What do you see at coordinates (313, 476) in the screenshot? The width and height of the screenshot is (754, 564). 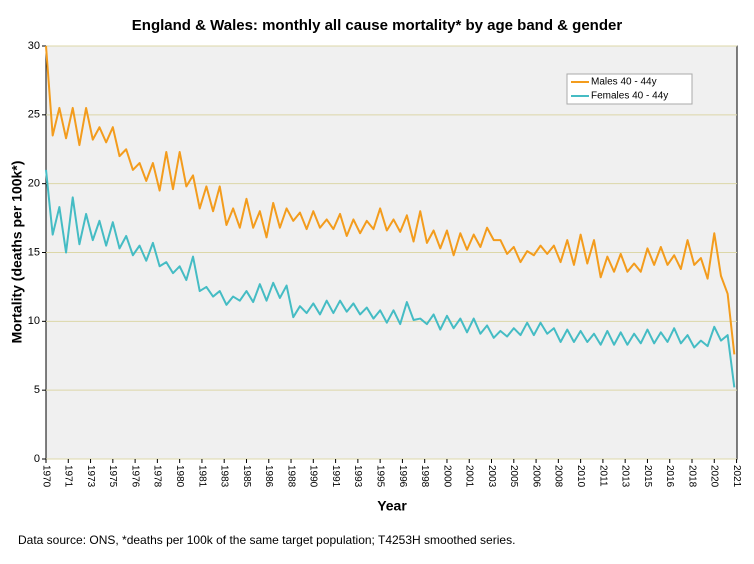 I see `x-tick-label: 1990` at bounding box center [313, 476].